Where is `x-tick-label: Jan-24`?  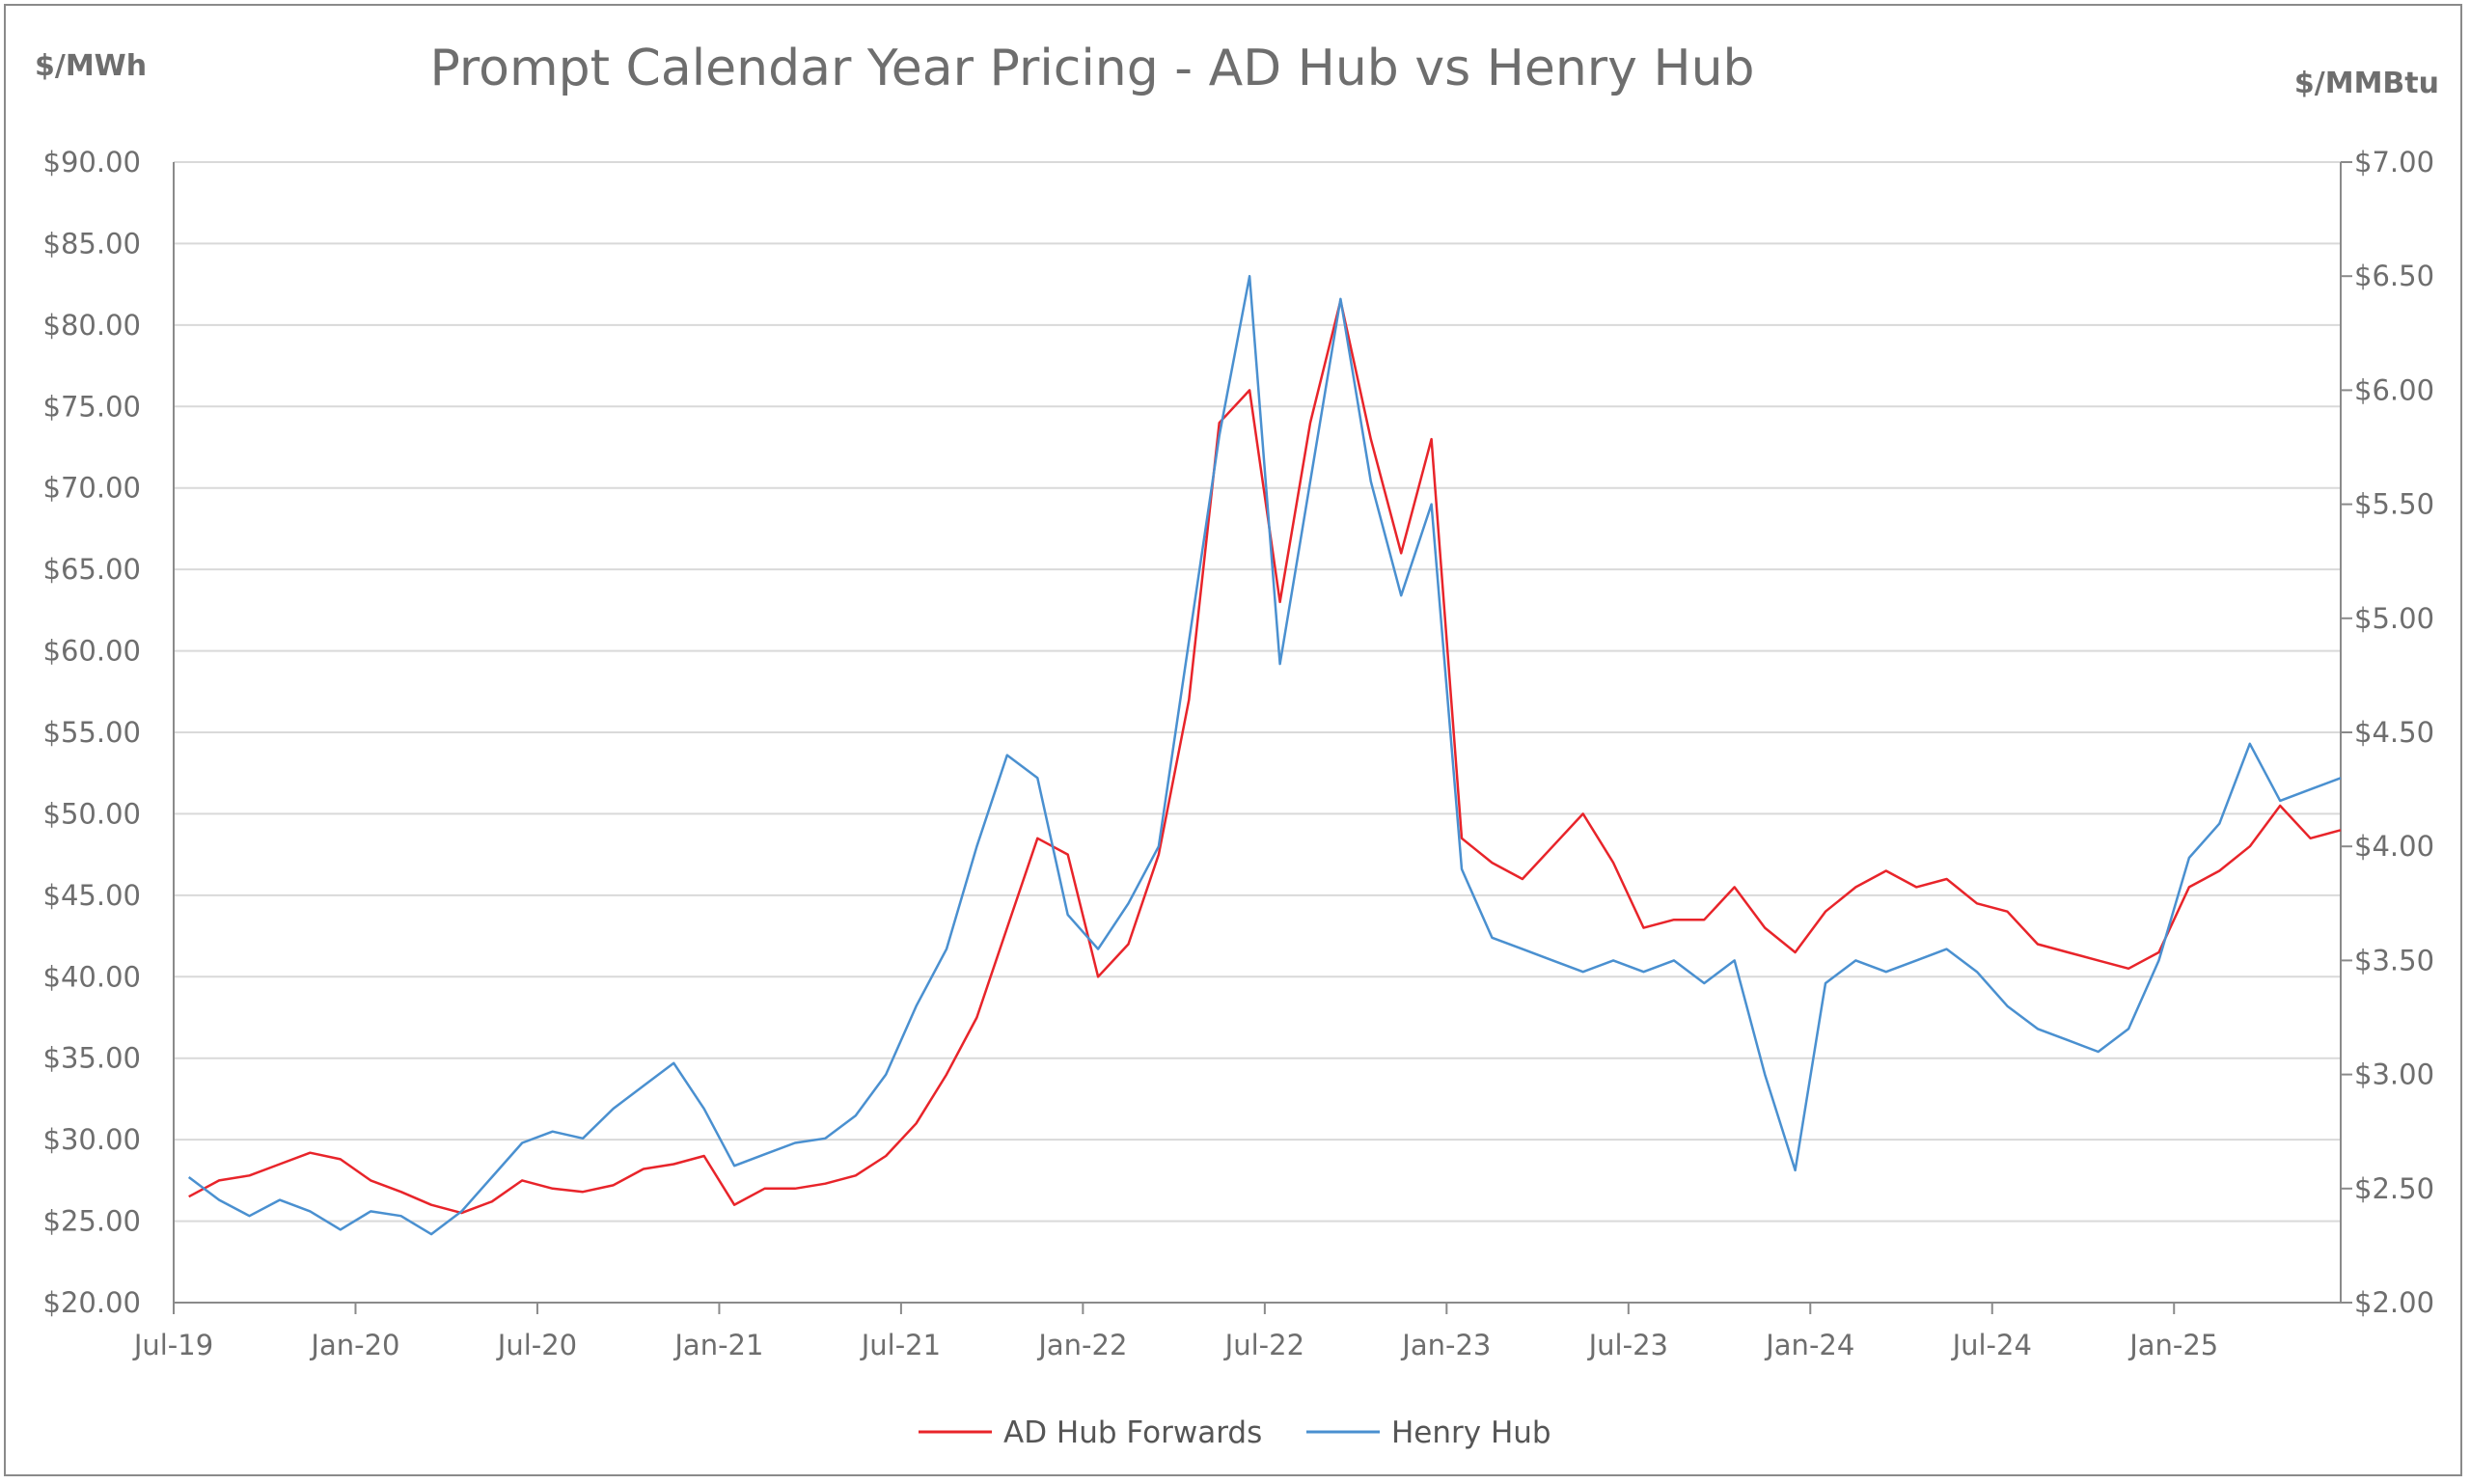
x-tick-label: Jan-24 is located at coordinates (1809, 1345).